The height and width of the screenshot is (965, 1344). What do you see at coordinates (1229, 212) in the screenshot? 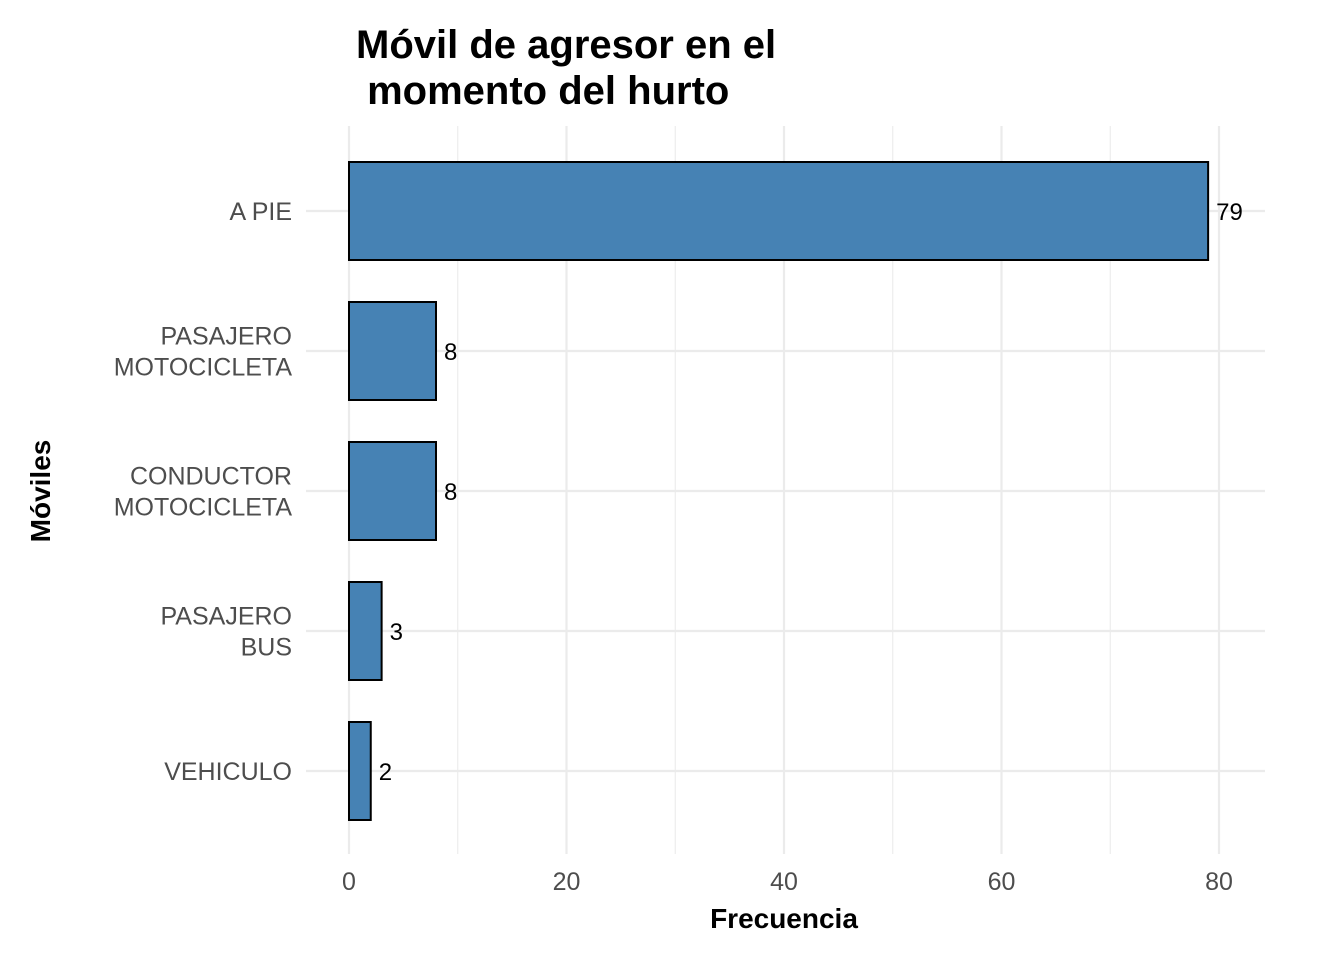
I see `bar-value-label: 79` at bounding box center [1229, 212].